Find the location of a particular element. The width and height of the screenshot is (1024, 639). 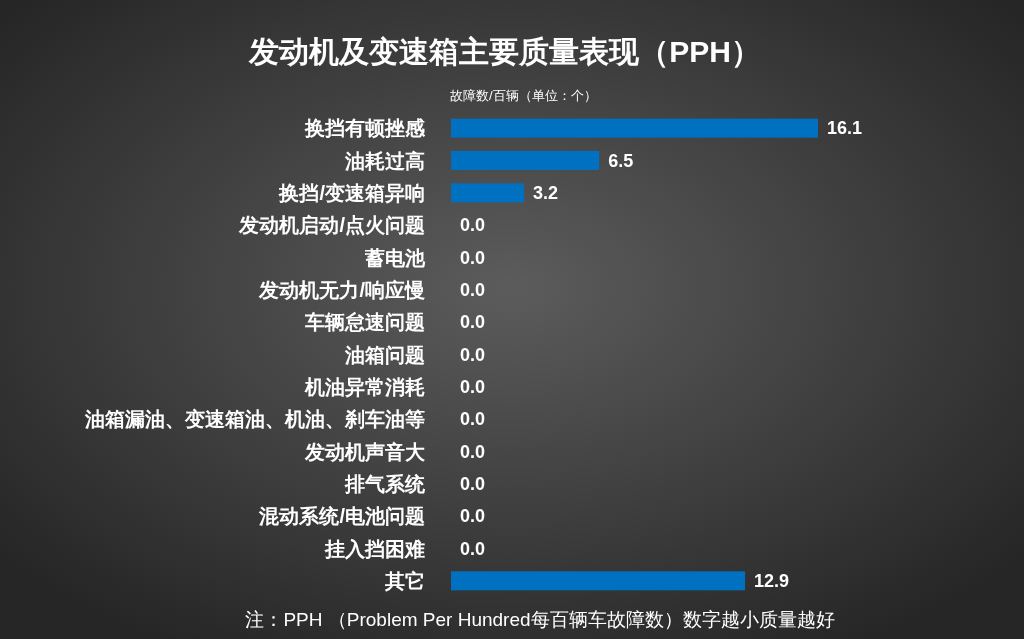

y-tick-label: 其它 is located at coordinates (404, 580).